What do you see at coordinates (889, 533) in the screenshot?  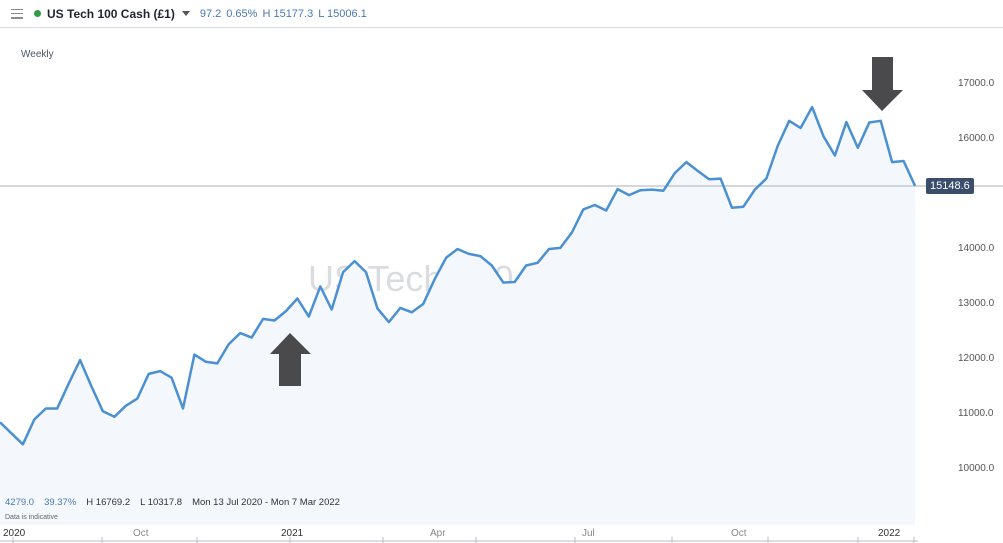 I see `x-axis-tick-label: 2022` at bounding box center [889, 533].